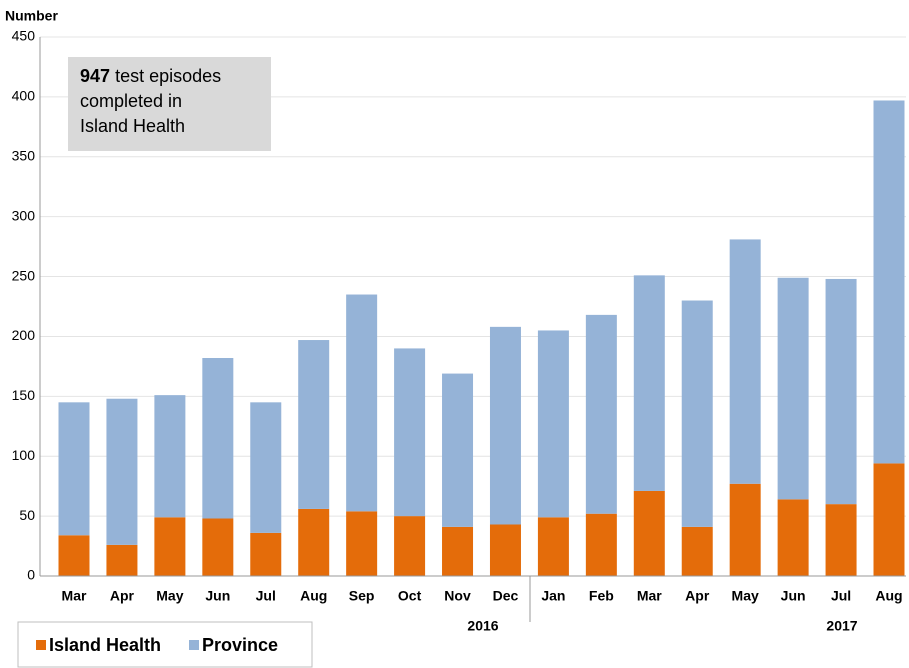  What do you see at coordinates (165, 644) in the screenshot?
I see `legend-box` at bounding box center [165, 644].